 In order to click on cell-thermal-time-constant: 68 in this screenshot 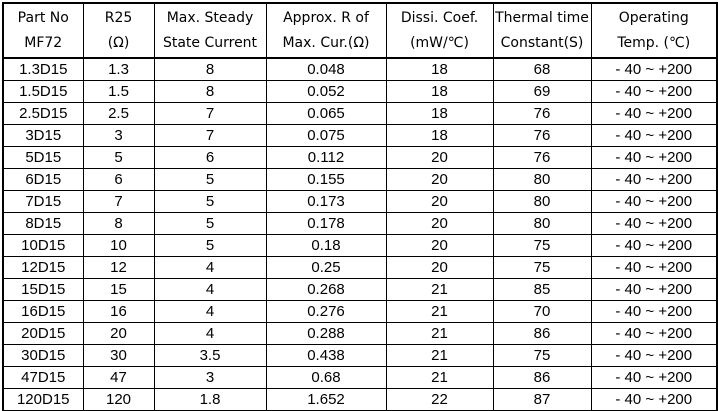, I will do `click(542, 69)`.